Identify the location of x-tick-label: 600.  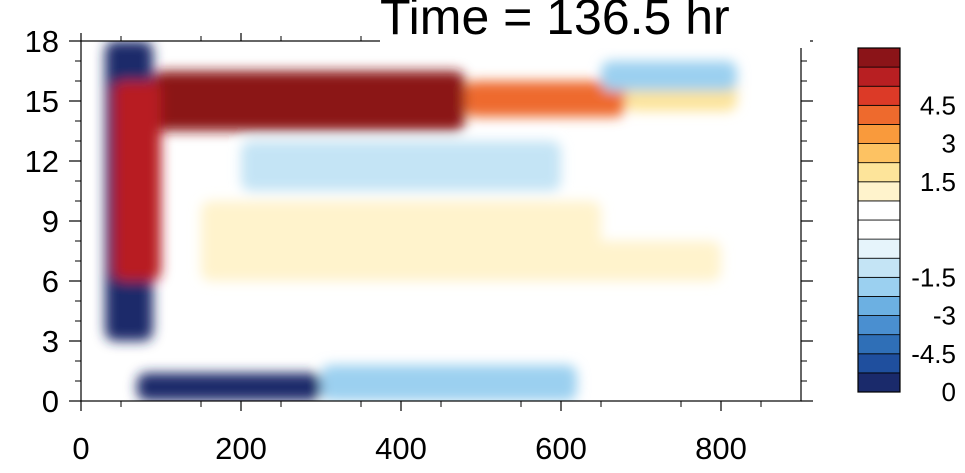
(561, 448).